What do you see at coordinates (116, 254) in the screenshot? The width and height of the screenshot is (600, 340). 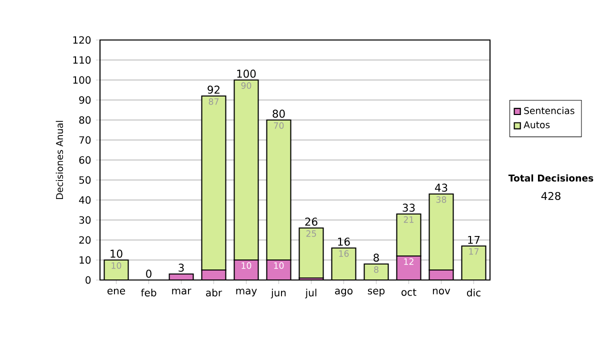 I see `total-label: 10` at bounding box center [116, 254].